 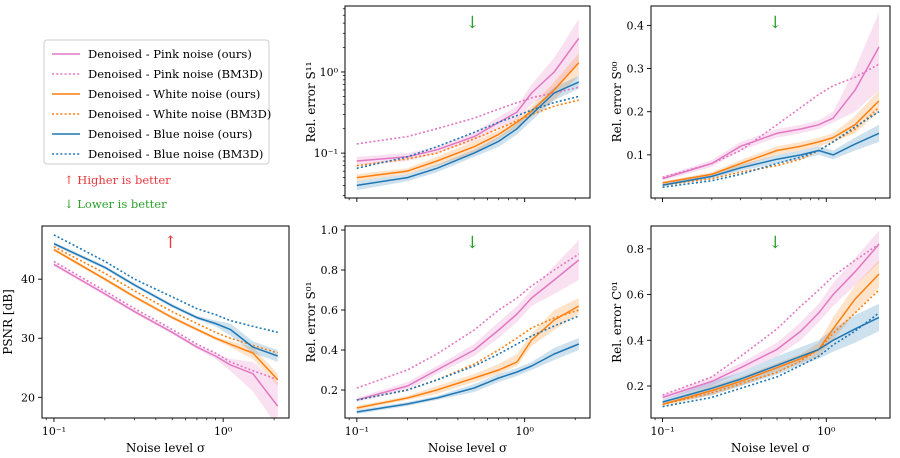 I want to click on band-pink, so click(x=467, y=92).